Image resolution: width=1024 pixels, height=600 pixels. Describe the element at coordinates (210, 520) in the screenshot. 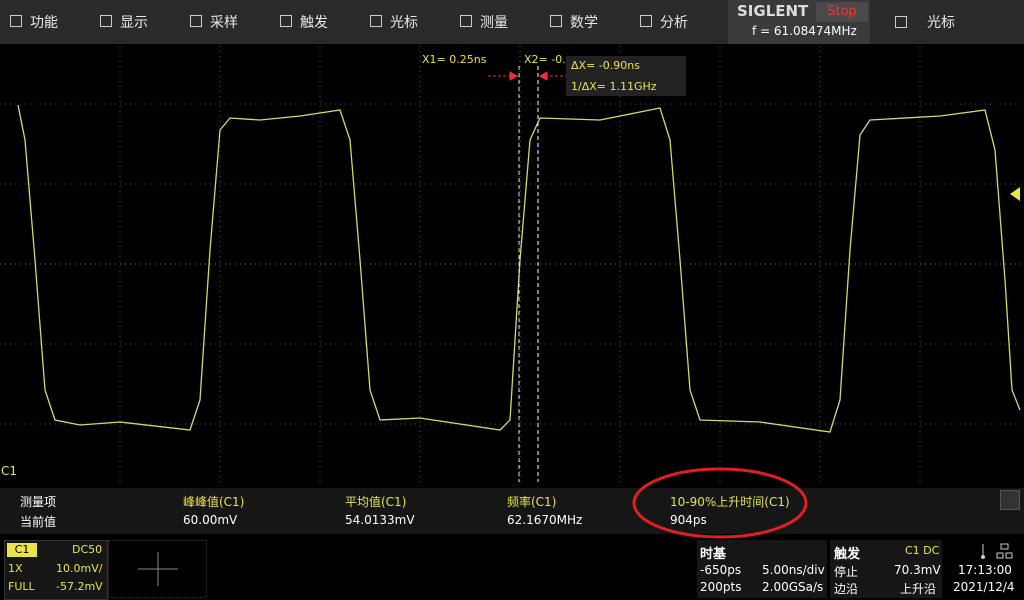

I see `measurement-value: 60.00mV` at that location.